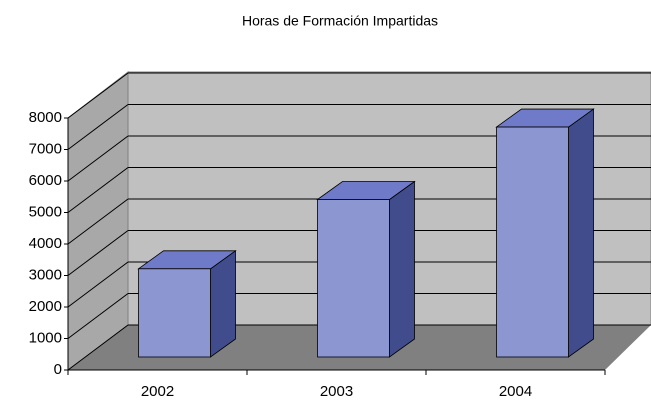 The height and width of the screenshot is (403, 651). What do you see at coordinates (336, 391) in the screenshot?
I see `x-tick-label: 2003` at bounding box center [336, 391].